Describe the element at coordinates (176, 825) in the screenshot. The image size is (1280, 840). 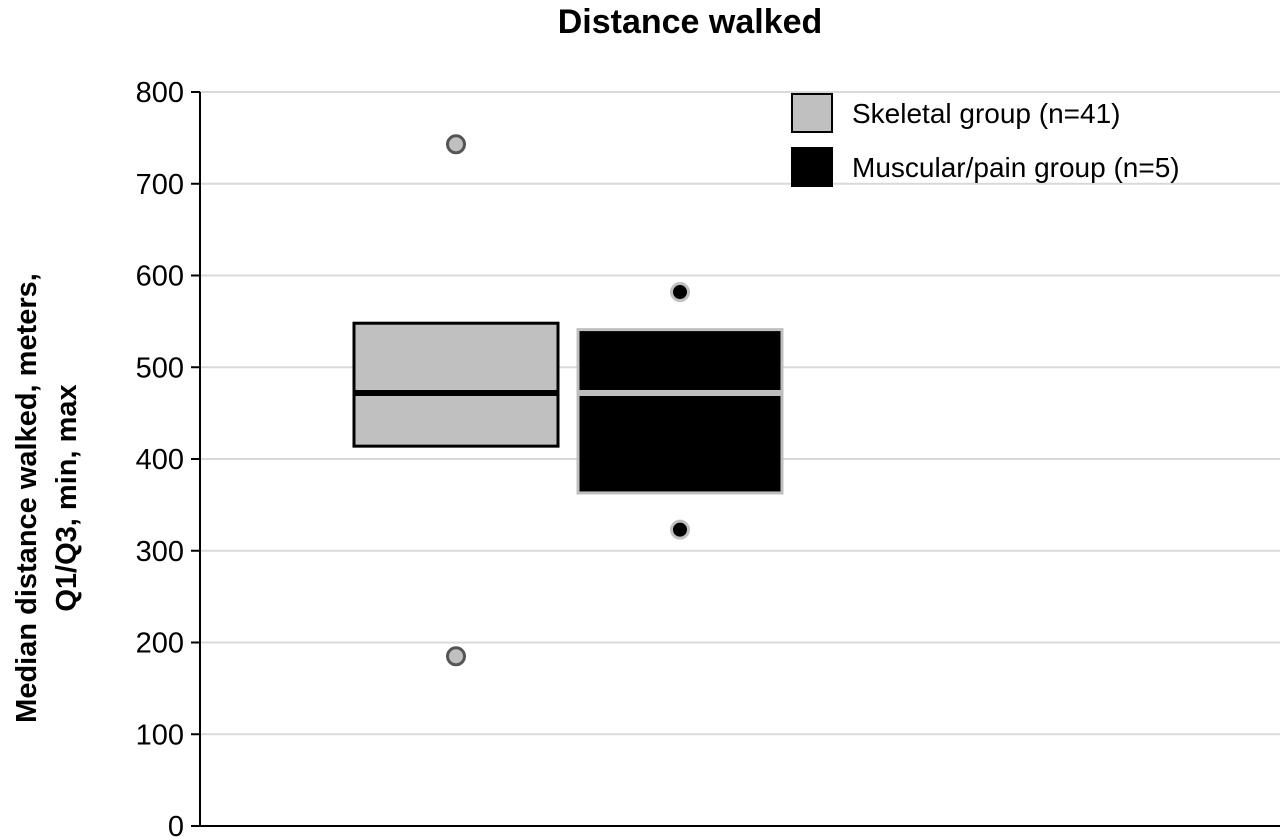
I see `y-tick-label: 0` at that location.